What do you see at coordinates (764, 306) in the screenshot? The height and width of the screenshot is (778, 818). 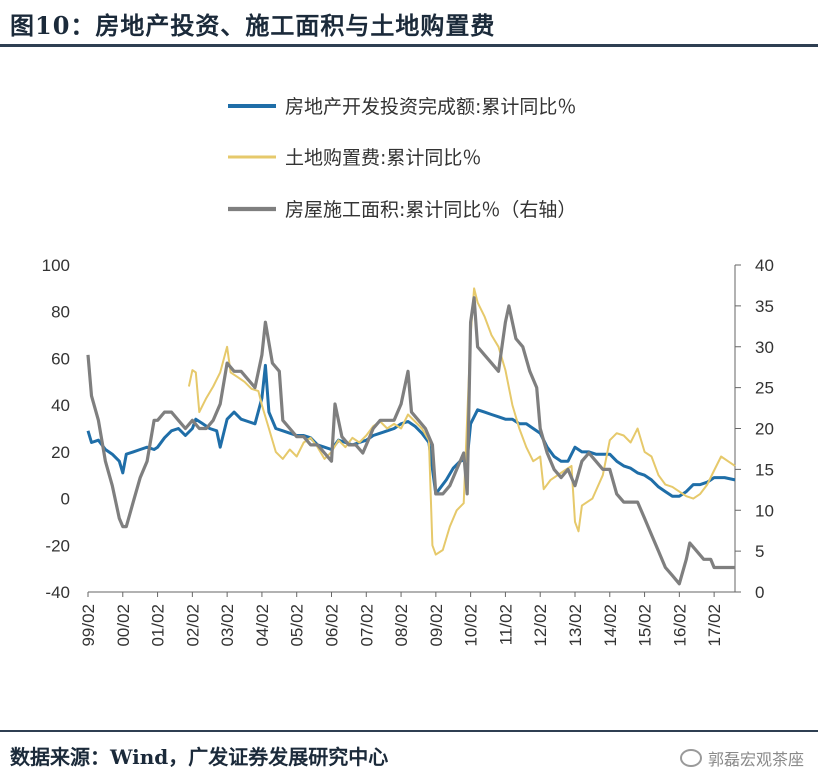 I see `right-tick-label: 35` at bounding box center [764, 306].